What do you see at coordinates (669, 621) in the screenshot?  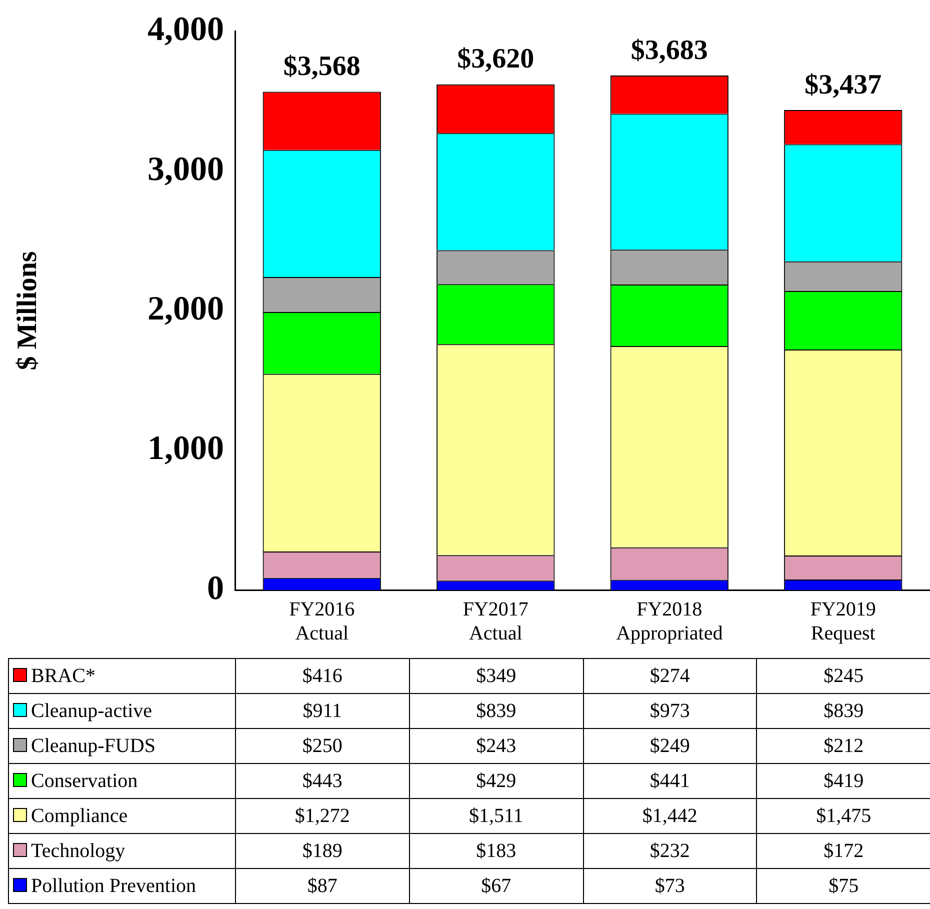 I see `x-tick-label: FY2018 Appropriated` at bounding box center [669, 621].